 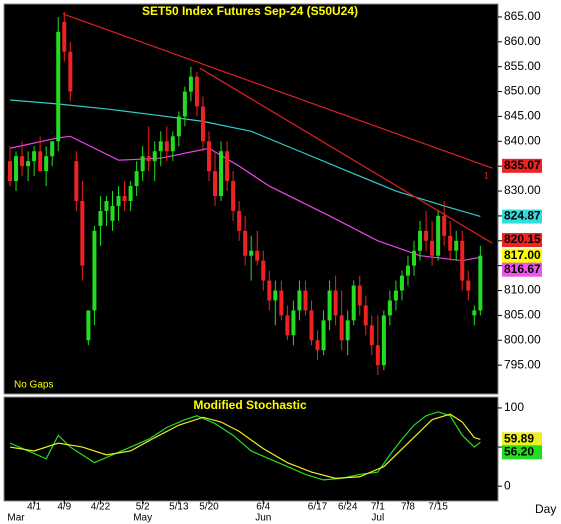 What do you see at coordinates (250, 405) in the screenshot?
I see `panel-title: Modified Stochastic` at bounding box center [250, 405].